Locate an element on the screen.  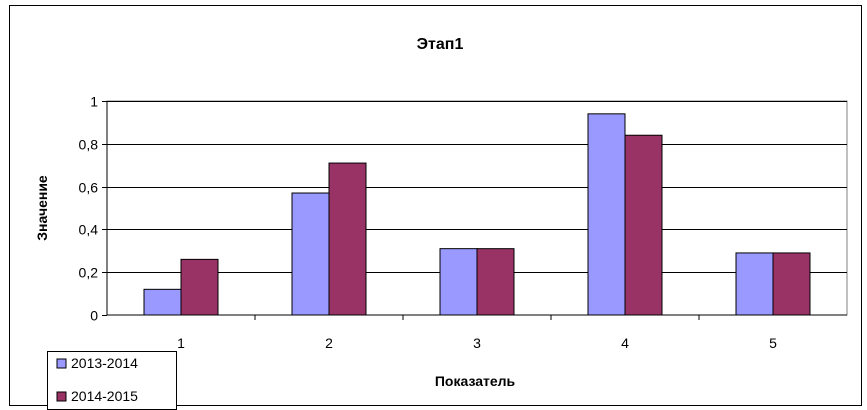
legend: 2013-2014 2014-2015 is located at coordinates (112, 380).